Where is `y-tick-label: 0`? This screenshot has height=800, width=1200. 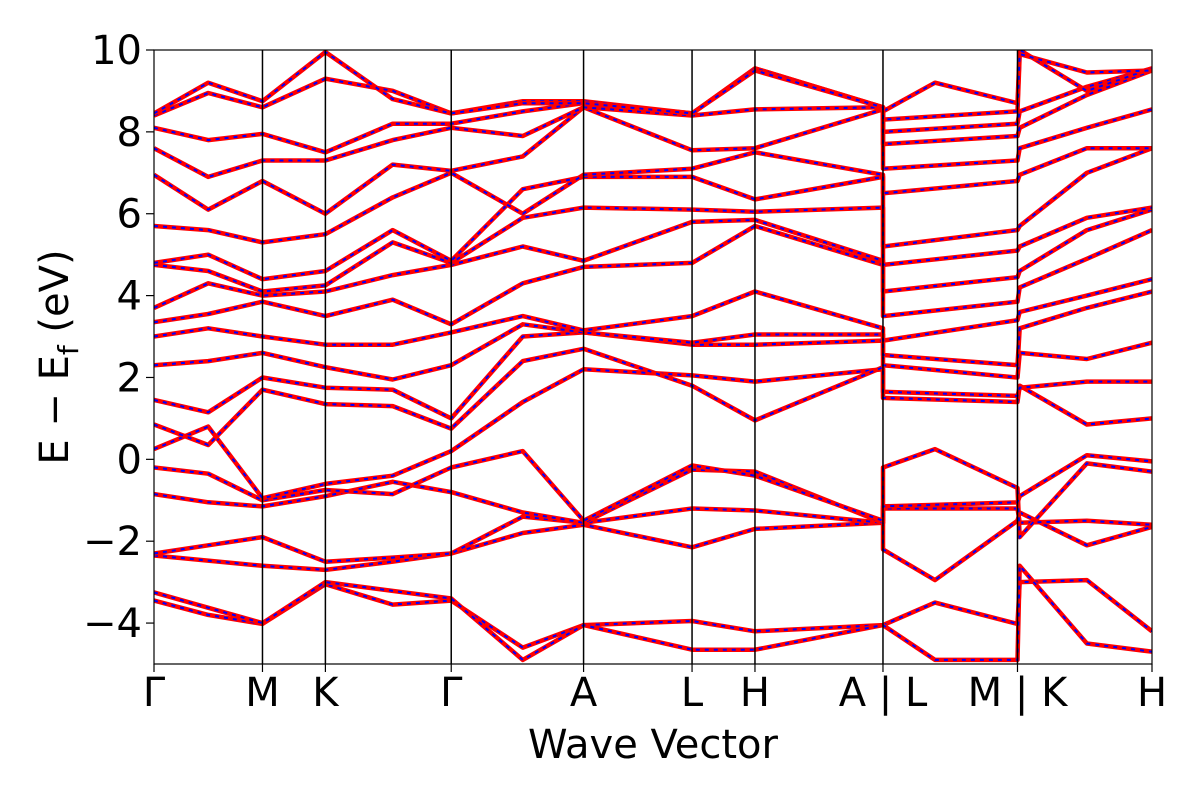 y-tick-label: 0 is located at coordinates (129, 460).